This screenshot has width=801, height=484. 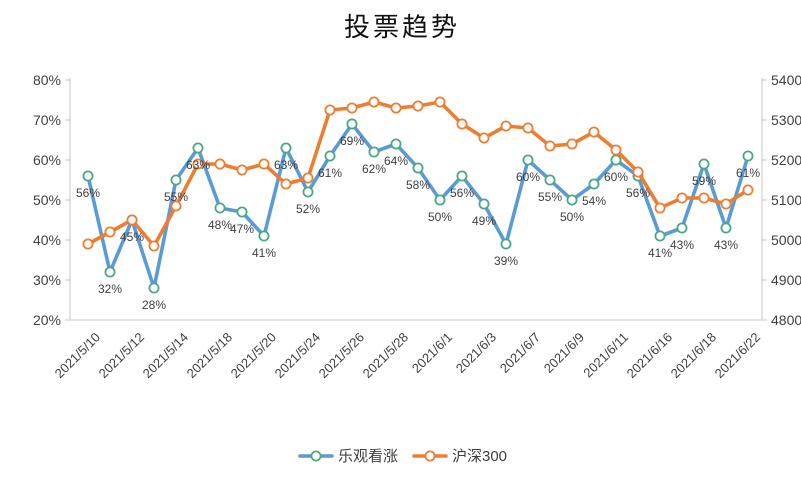 I want to click on data-label: 41%, so click(x=264, y=253).